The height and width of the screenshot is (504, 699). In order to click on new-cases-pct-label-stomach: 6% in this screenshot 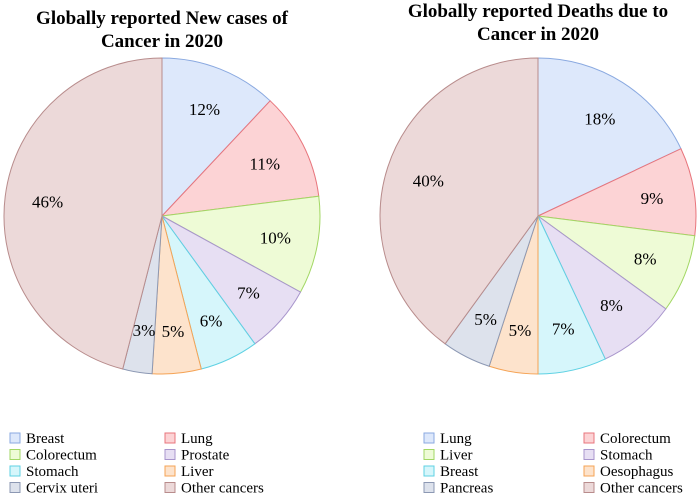, I will do `click(211, 320)`.